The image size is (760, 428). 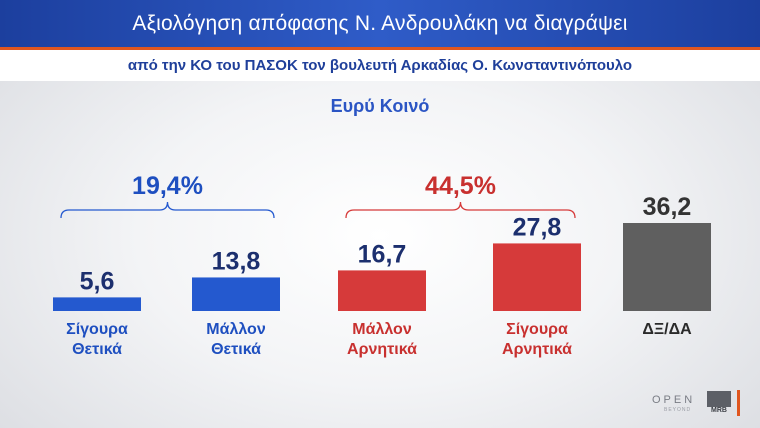 What do you see at coordinates (380, 48) in the screenshot?
I see `accent-line` at bounding box center [380, 48].